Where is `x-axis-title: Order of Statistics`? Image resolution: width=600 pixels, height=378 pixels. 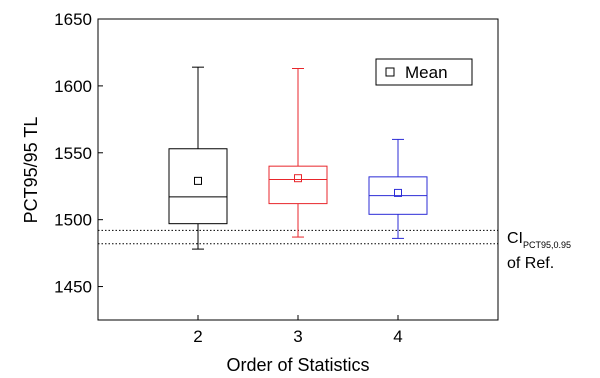 x-axis-title: Order of Statistics is located at coordinates (297, 365).